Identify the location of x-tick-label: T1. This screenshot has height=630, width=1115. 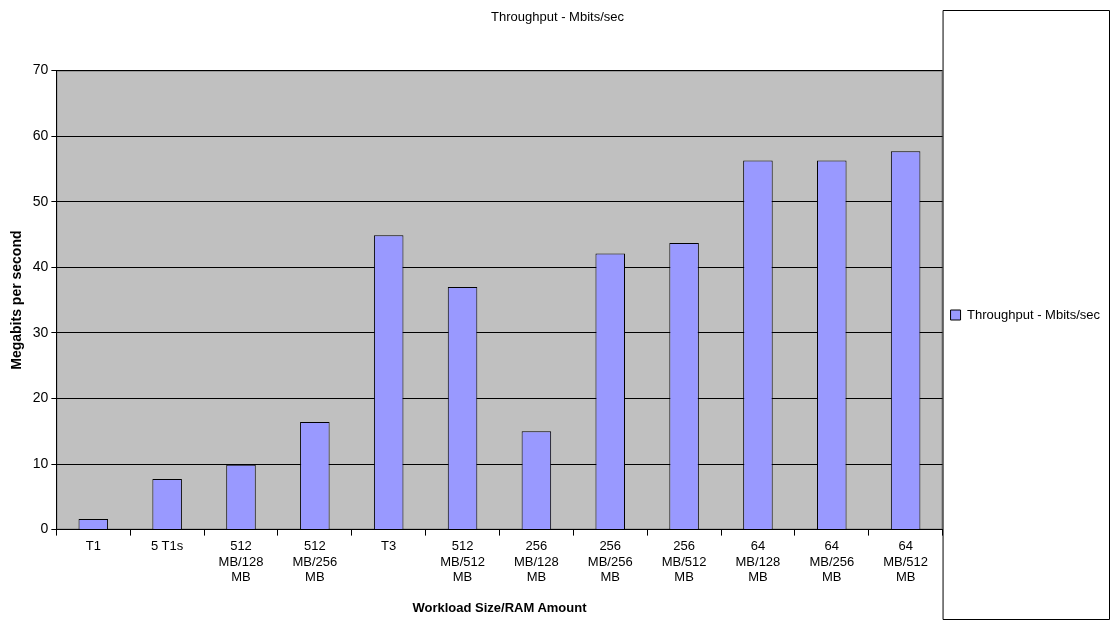
(93, 545).